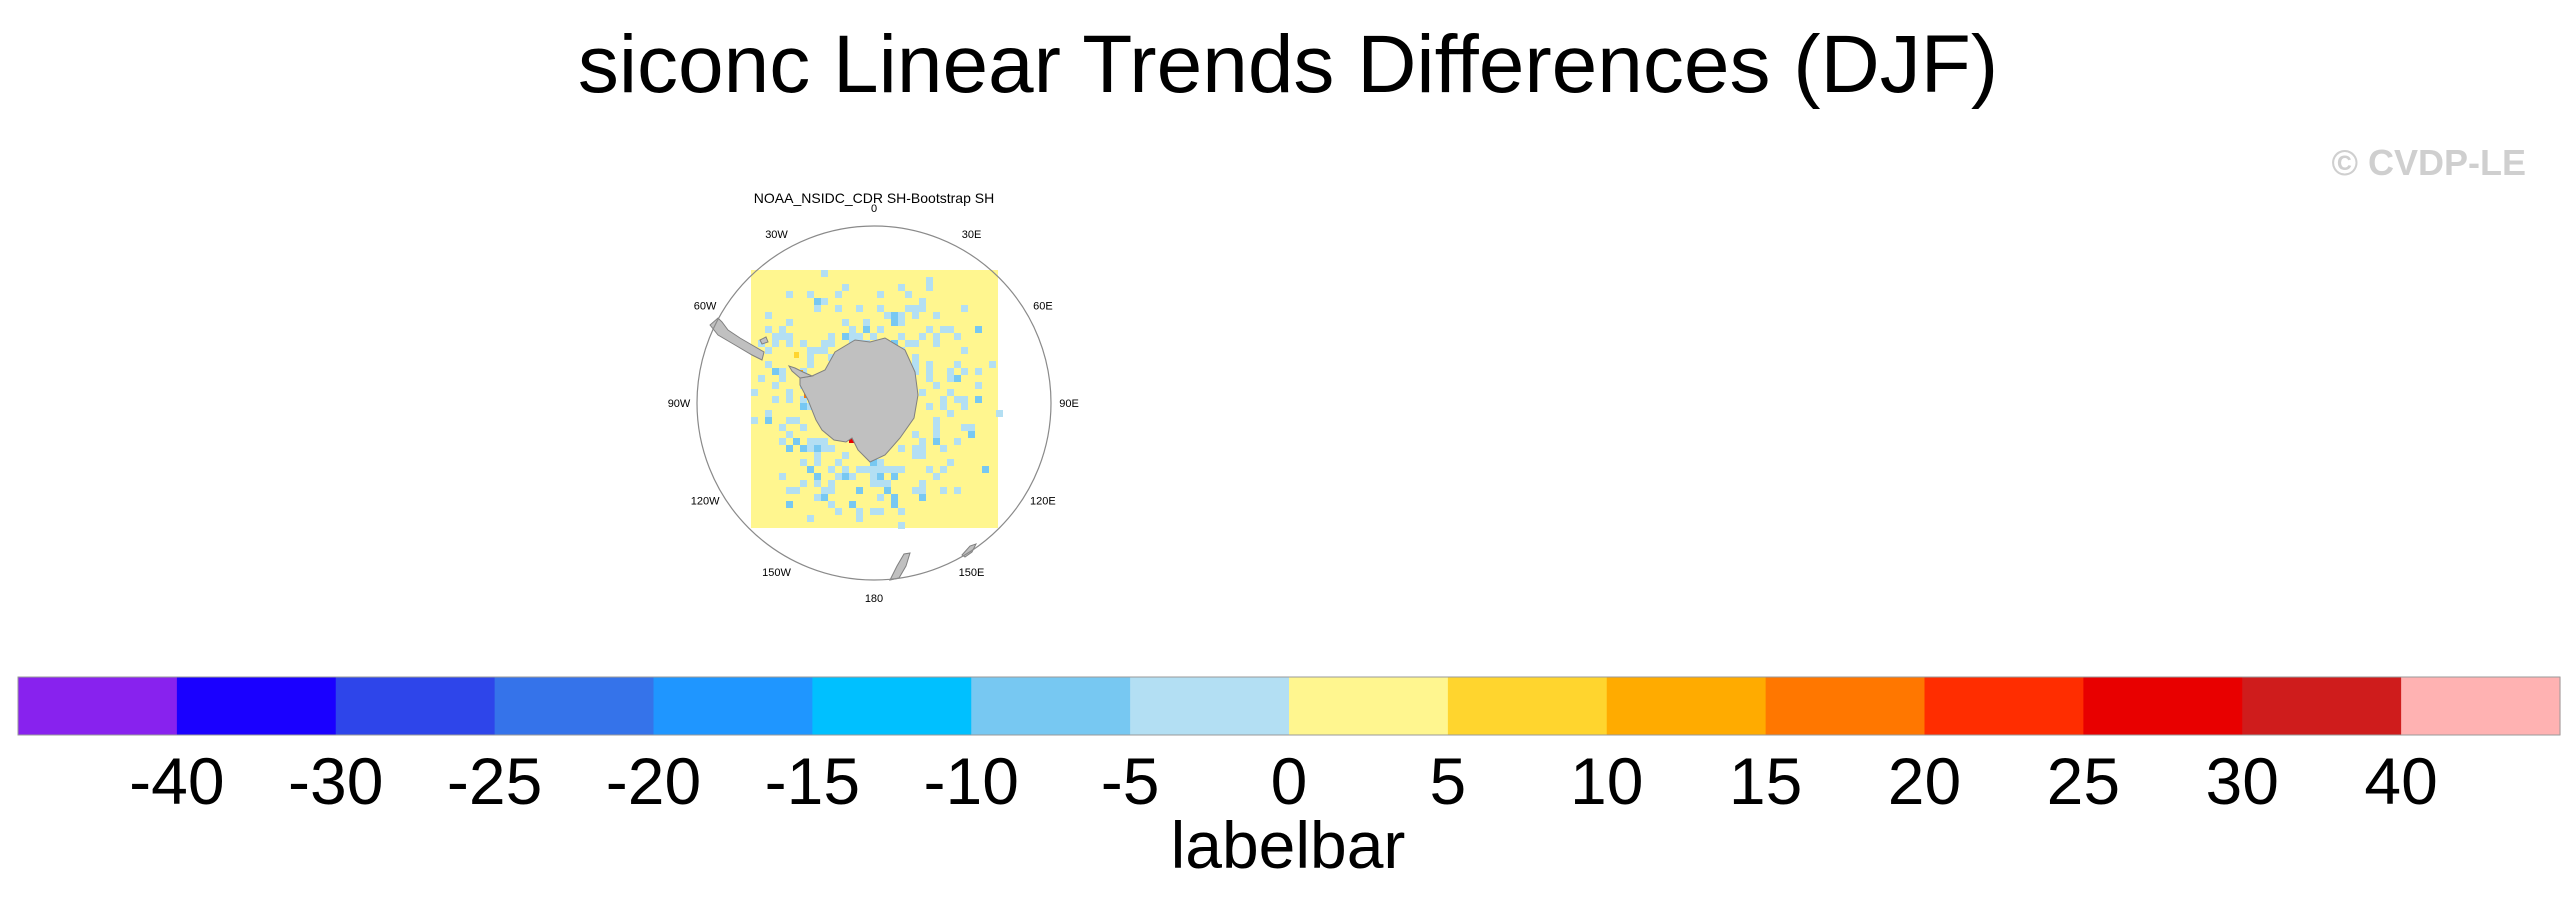  I want to click on colorbar-tick-label: -30, so click(335, 781).